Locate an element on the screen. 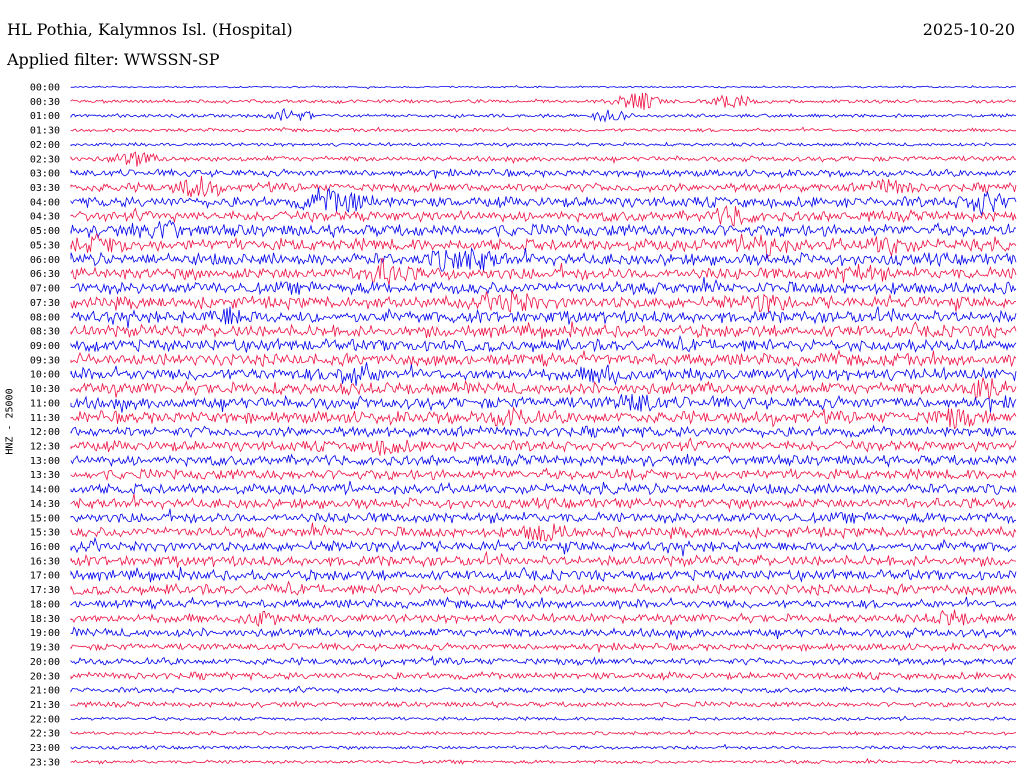 This screenshot has height=780, width=1024. trace-time-label: 11:30 is located at coordinates (45, 418).